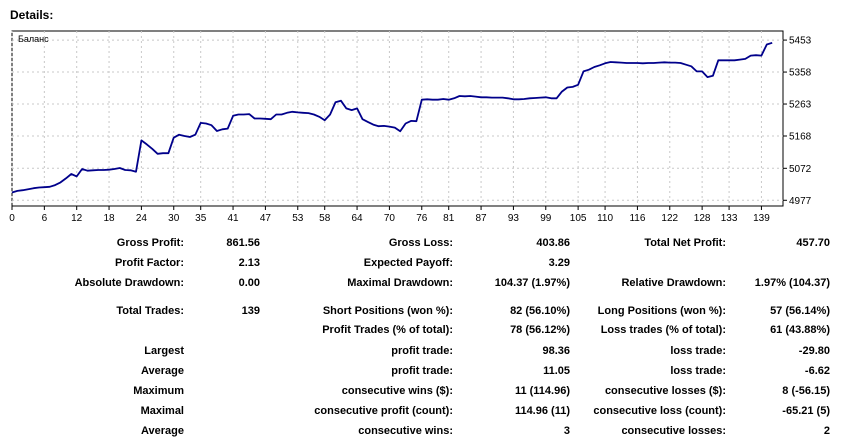  I want to click on expected-payoff-value: 3.29, so click(559, 263).